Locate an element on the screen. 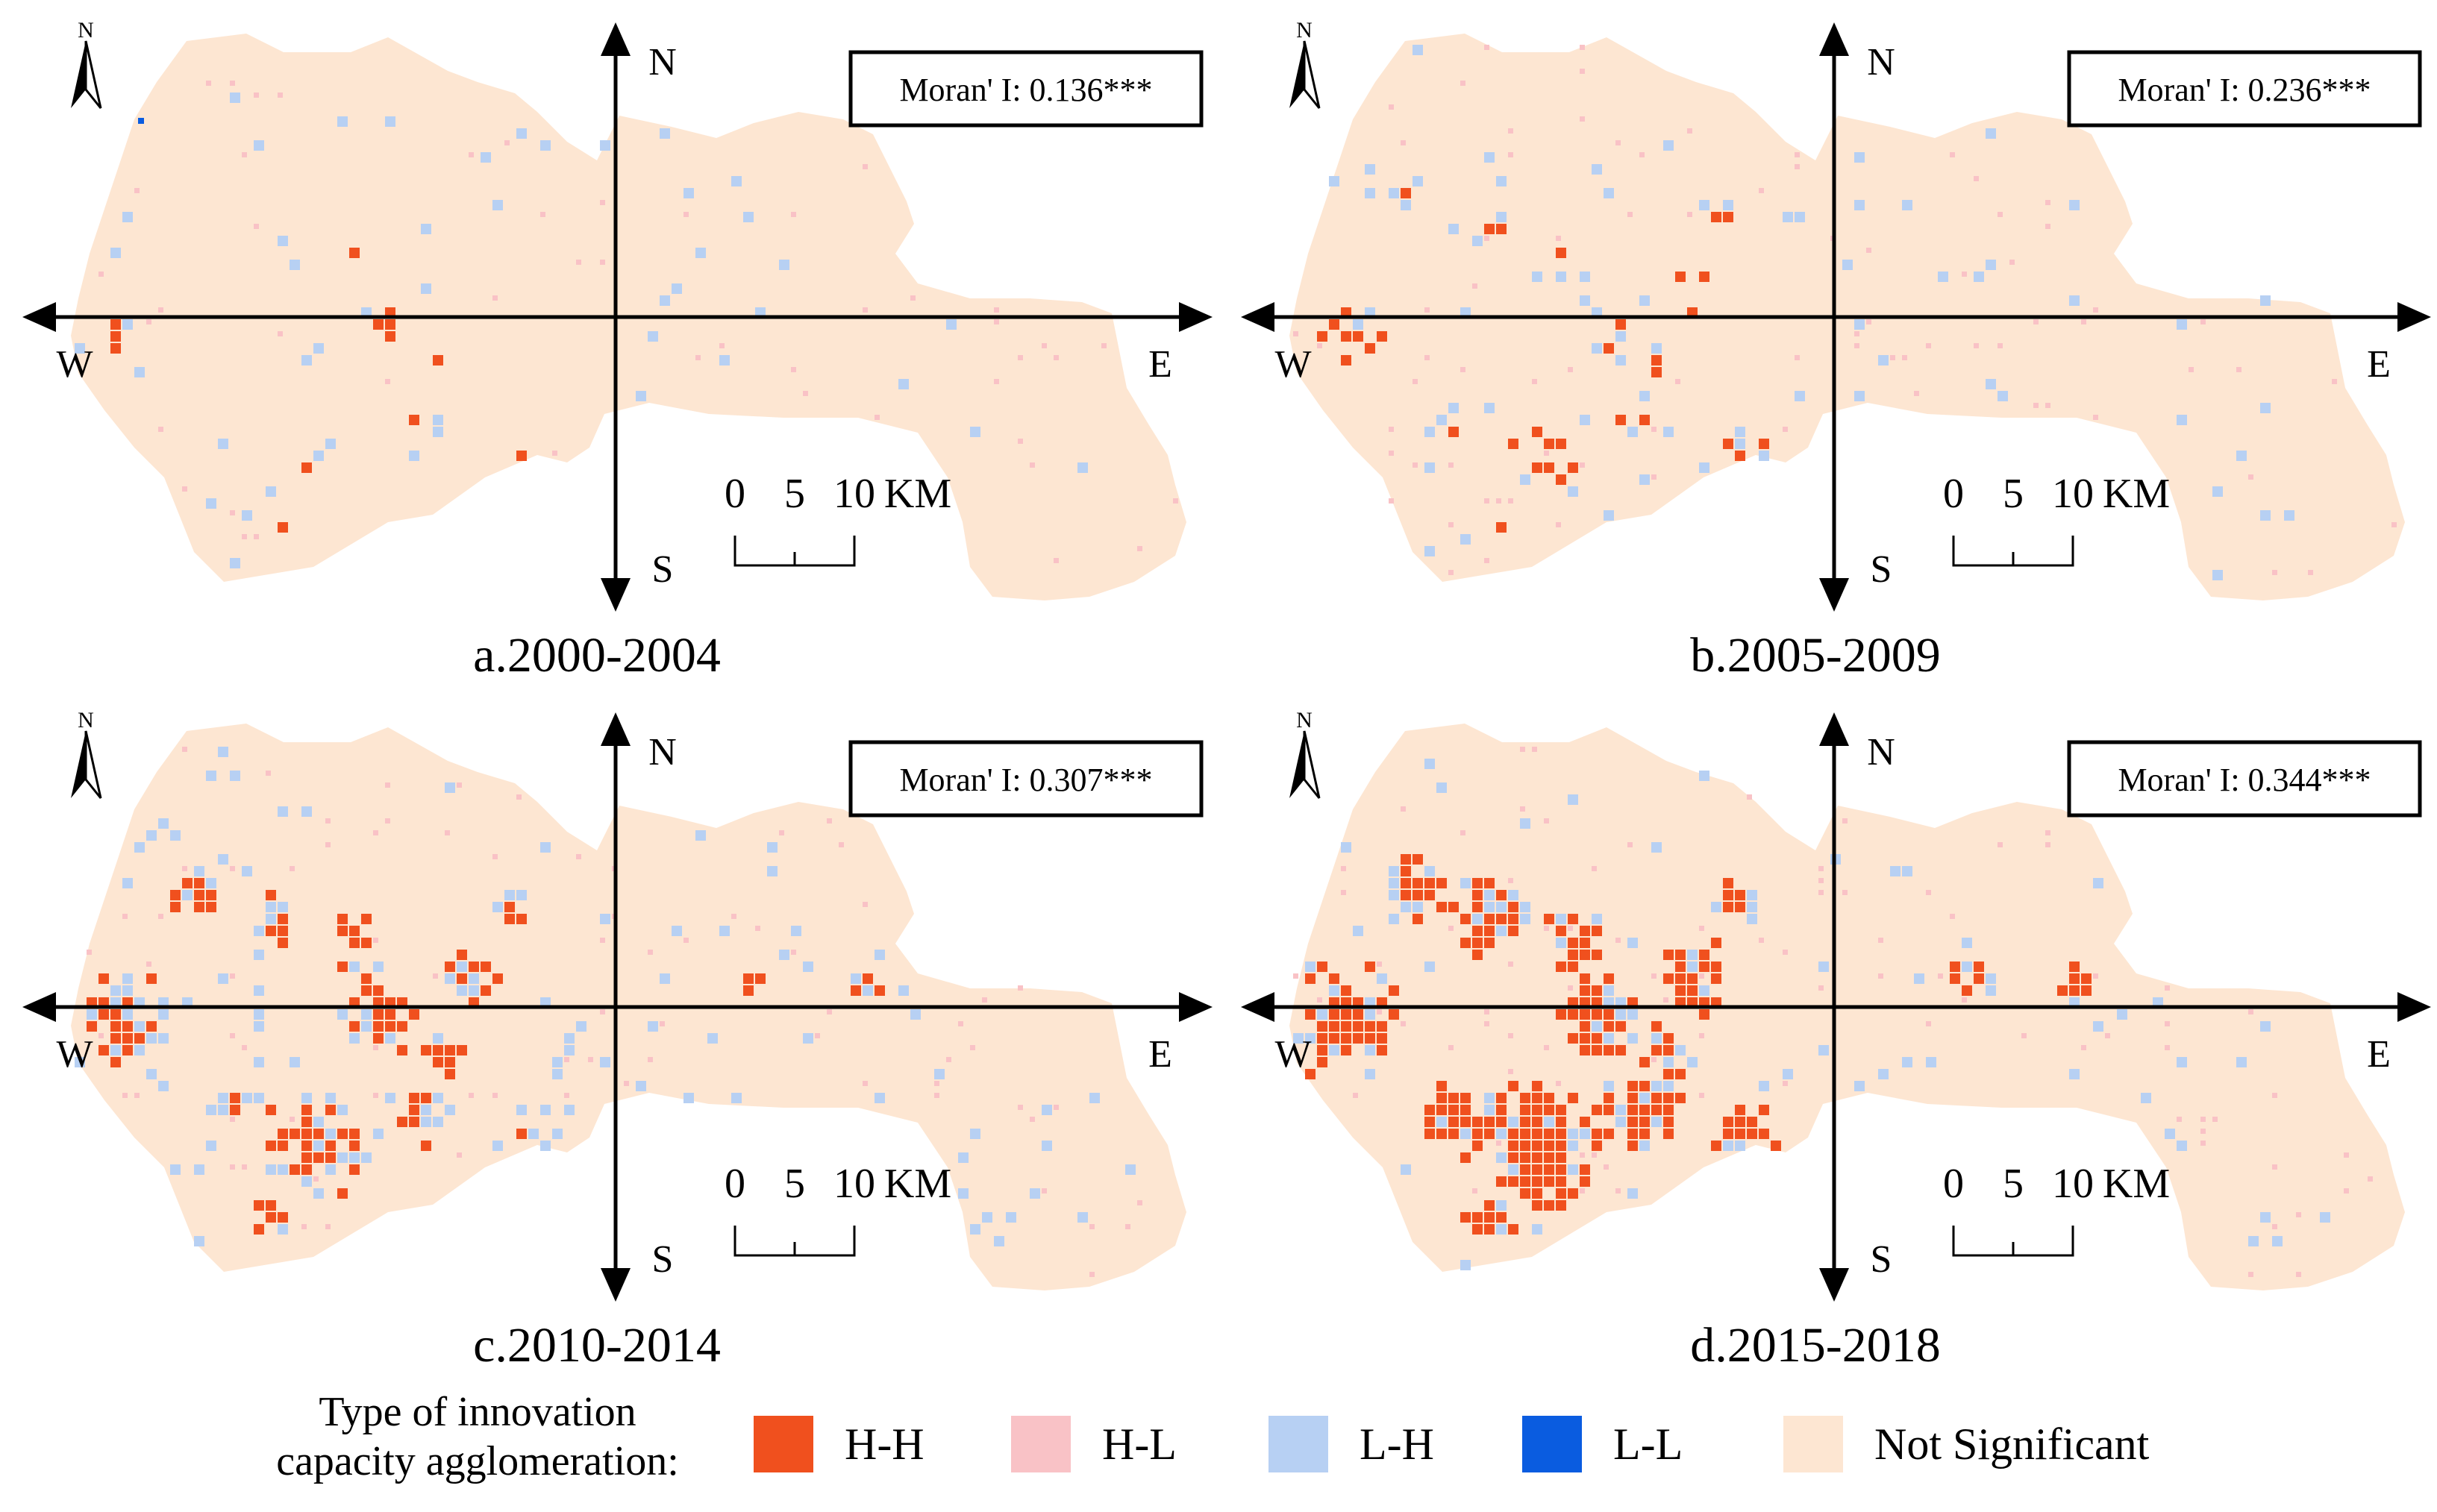 The width and height of the screenshot is (2437, 1512). panel-caption: d.2015-2018 is located at coordinates (1815, 1345).